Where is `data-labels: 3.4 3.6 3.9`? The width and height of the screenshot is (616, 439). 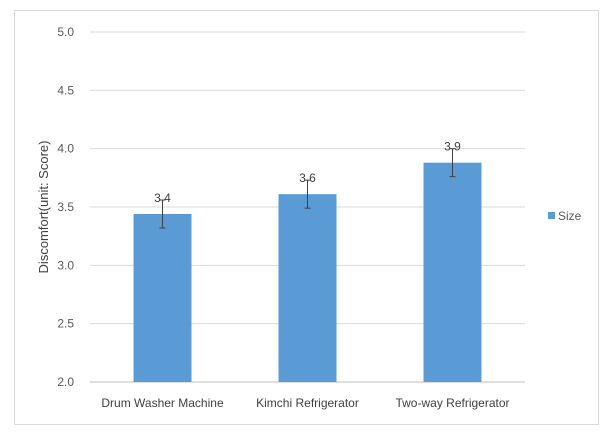
data-labels: 3.4 3.6 3.9 is located at coordinates (307, 172).